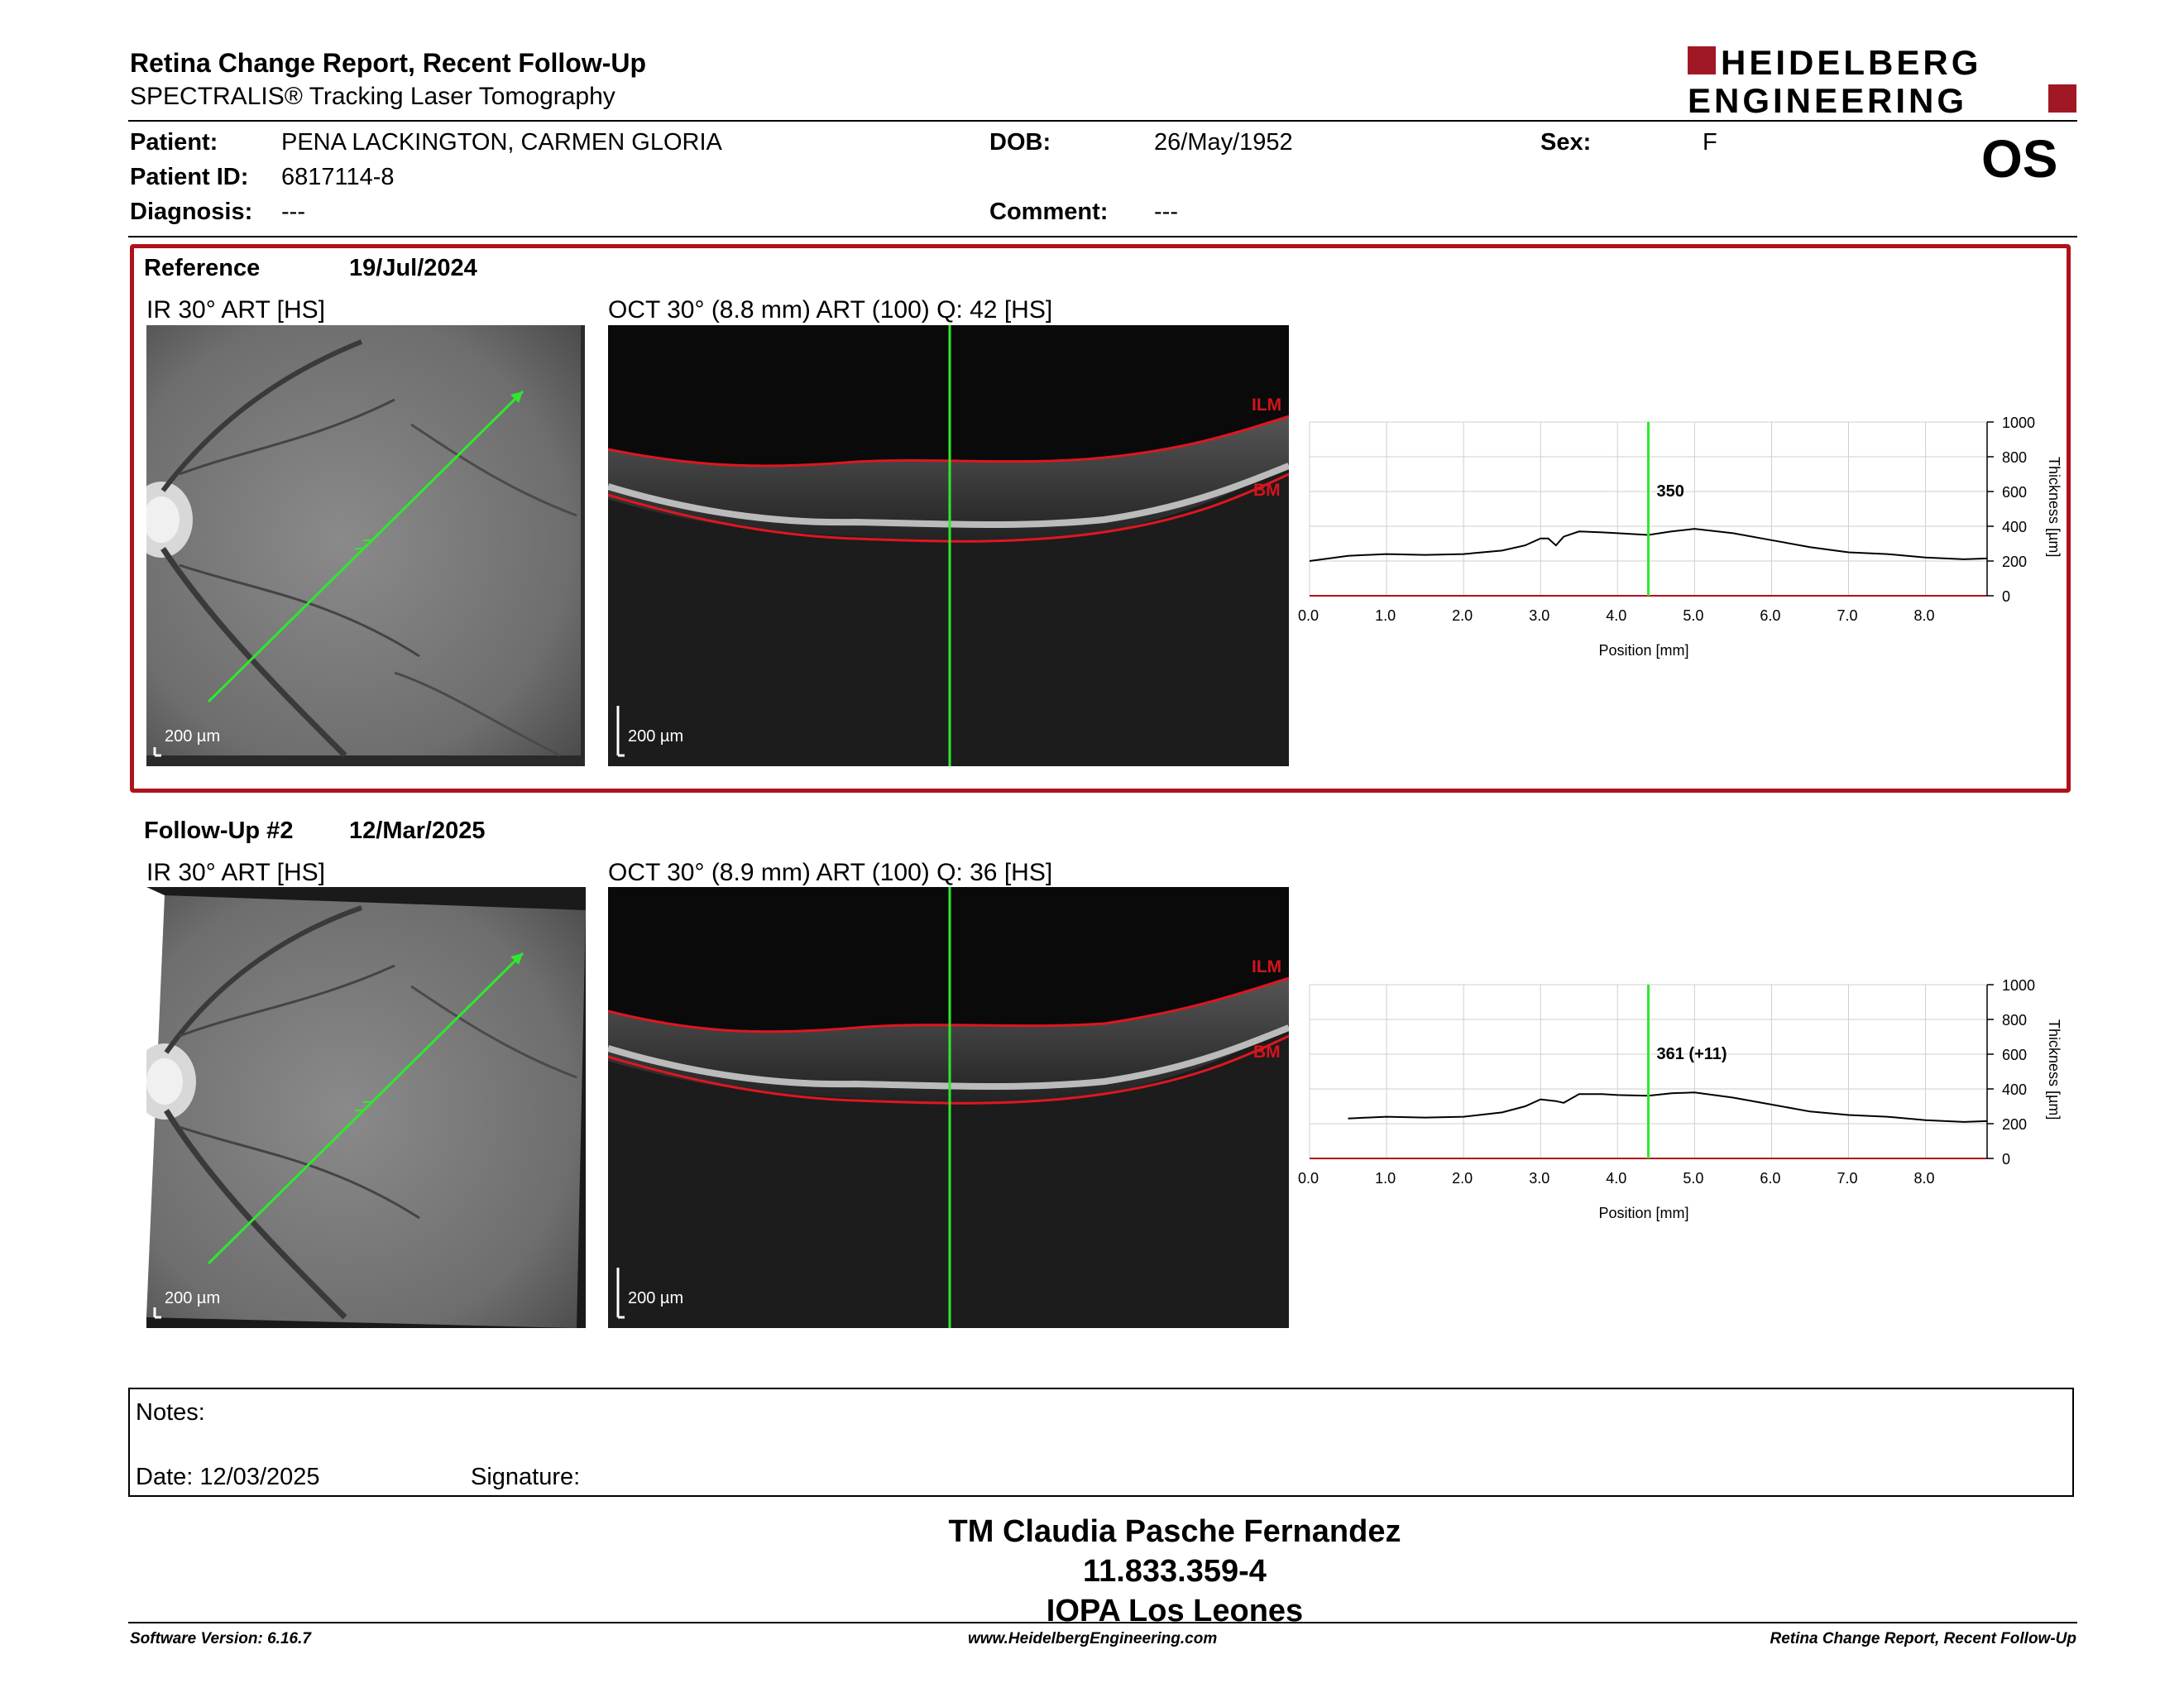 The image size is (2184, 1688). What do you see at coordinates (1223, 142) in the screenshot?
I see `dob-value: 26/May/1952` at bounding box center [1223, 142].